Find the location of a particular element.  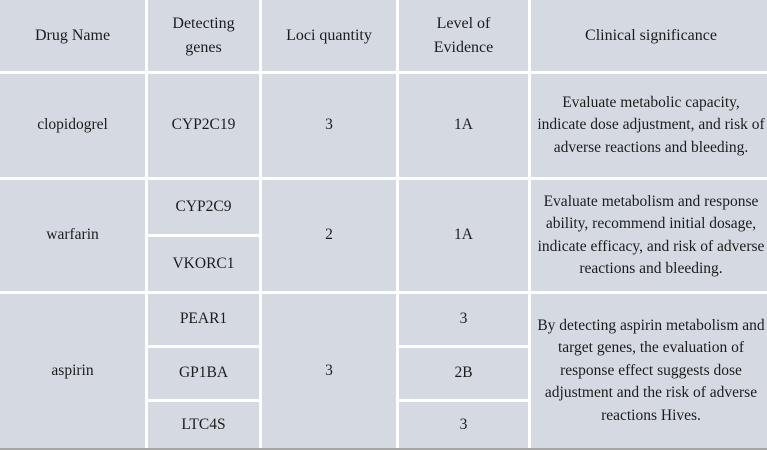

row-aspirin-3: LTC4S 3 is located at coordinates (383, 425).